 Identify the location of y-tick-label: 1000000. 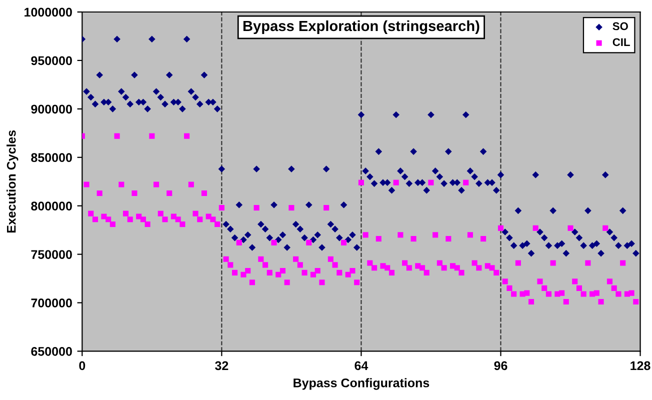
(48, 12).